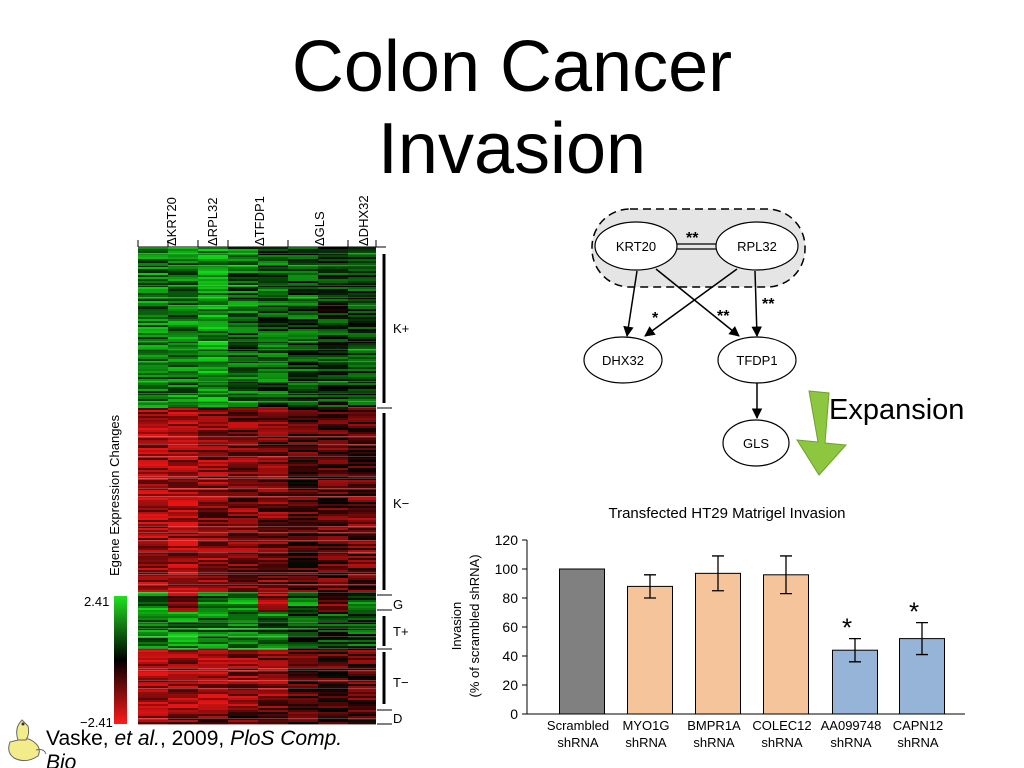 This screenshot has width=1024, height=768. Describe the element at coordinates (257, 444) in the screenshot. I see `heatmap-row-divider` at that location.